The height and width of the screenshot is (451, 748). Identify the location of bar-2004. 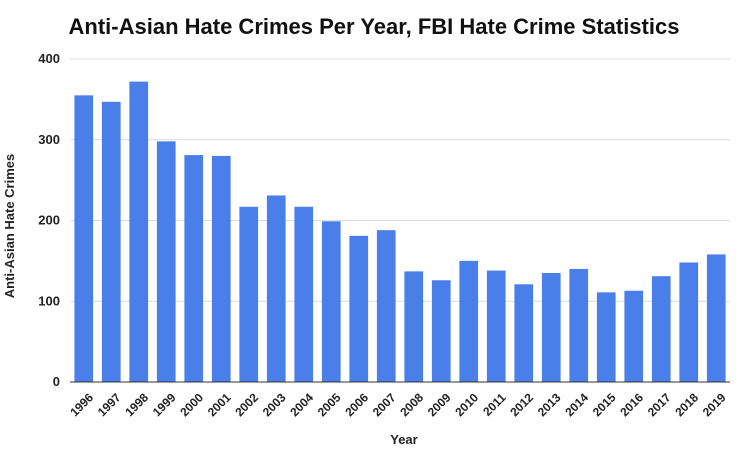
(304, 294).